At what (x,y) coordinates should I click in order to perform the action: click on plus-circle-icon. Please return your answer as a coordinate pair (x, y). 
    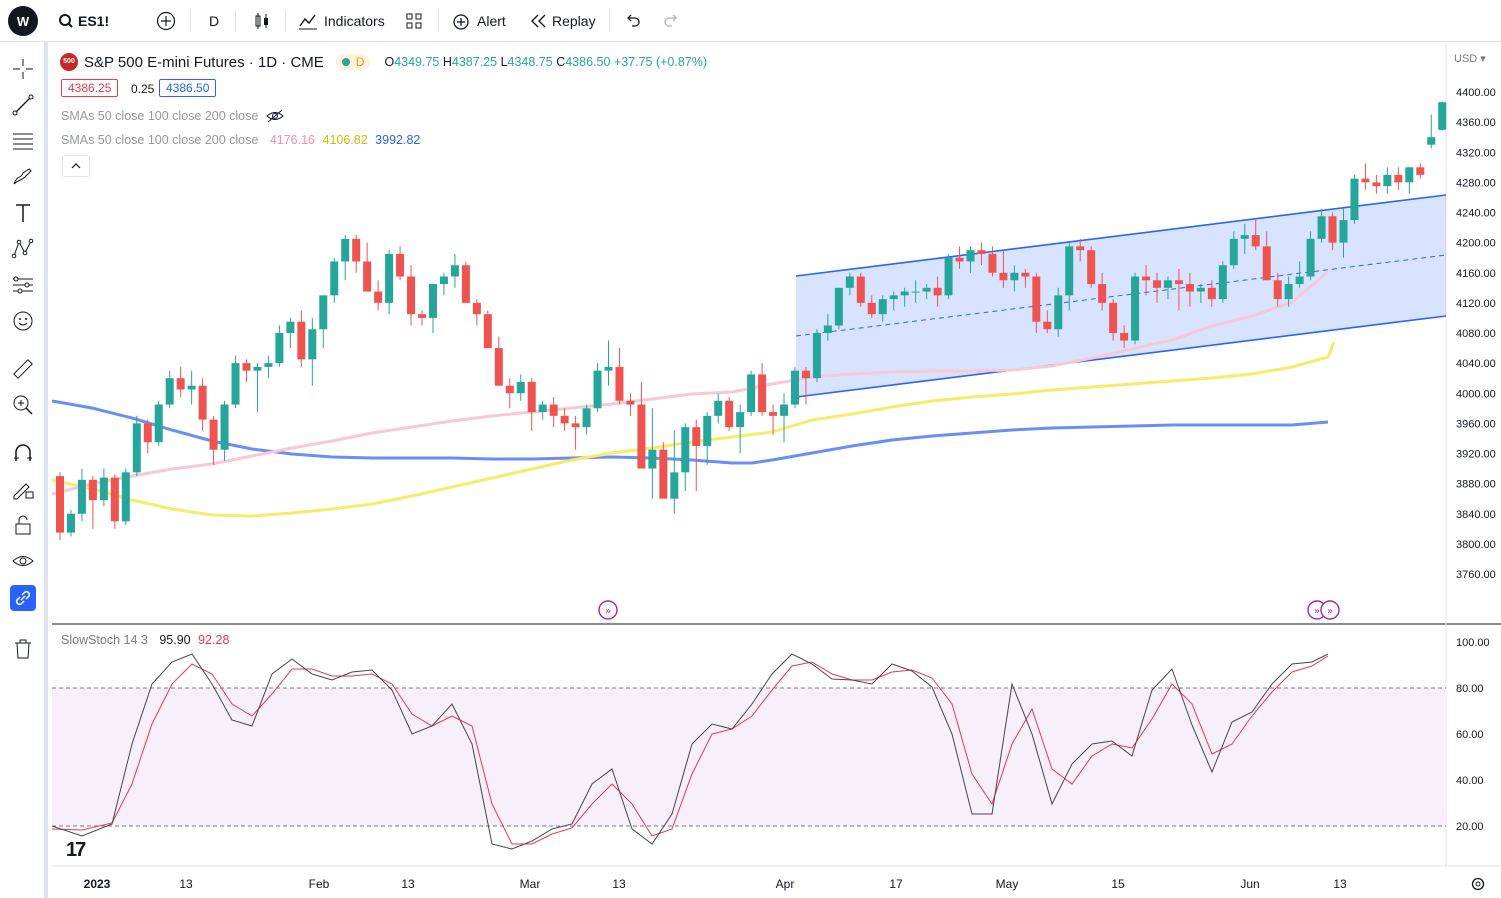
    Looking at the image, I should click on (166, 21).